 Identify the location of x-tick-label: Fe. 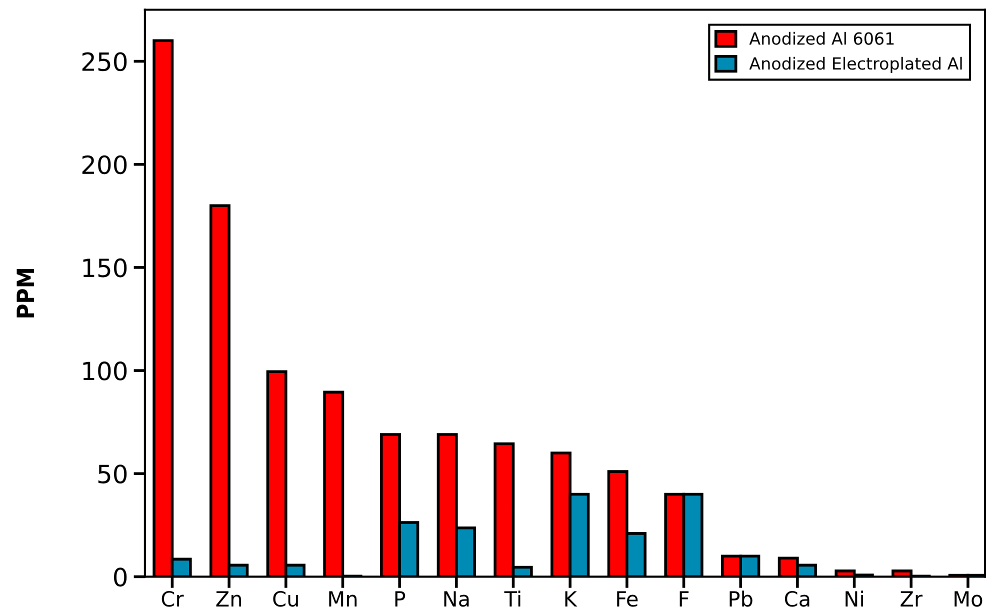
(627, 599).